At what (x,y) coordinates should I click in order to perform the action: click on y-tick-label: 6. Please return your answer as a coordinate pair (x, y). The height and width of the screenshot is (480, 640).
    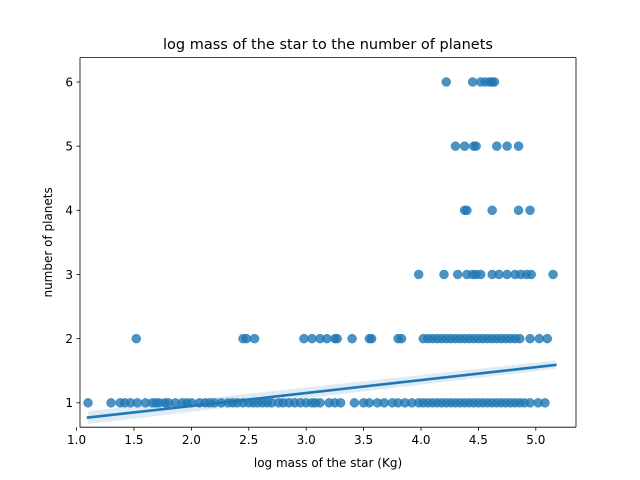
    Looking at the image, I should click on (69, 82).